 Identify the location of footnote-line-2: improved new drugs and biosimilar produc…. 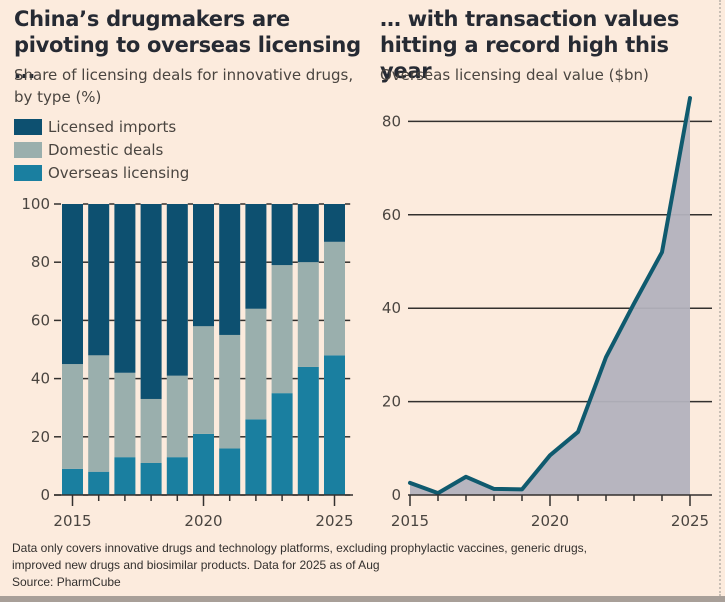
(196, 565).